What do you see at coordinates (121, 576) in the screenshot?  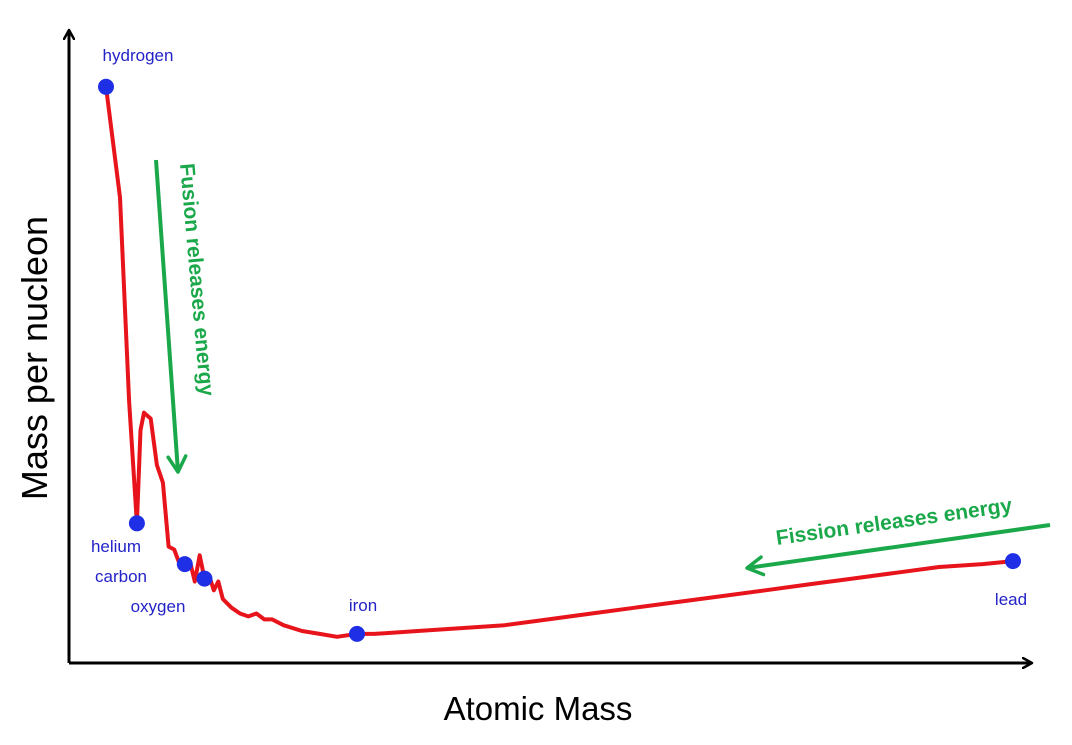 I see `label-carbon: carbon` at bounding box center [121, 576].